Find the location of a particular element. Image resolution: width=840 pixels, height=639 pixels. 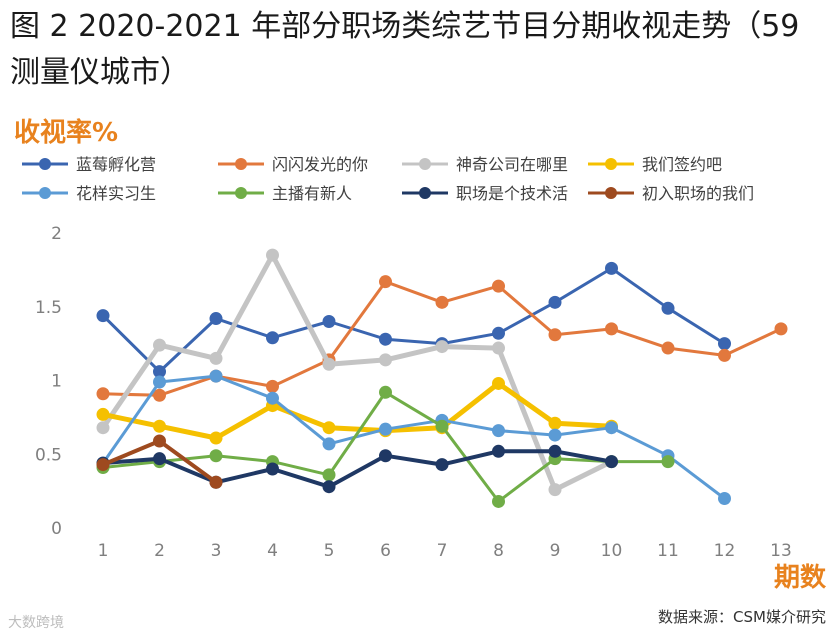

y-tick-label: 0.5 is located at coordinates (48, 455).